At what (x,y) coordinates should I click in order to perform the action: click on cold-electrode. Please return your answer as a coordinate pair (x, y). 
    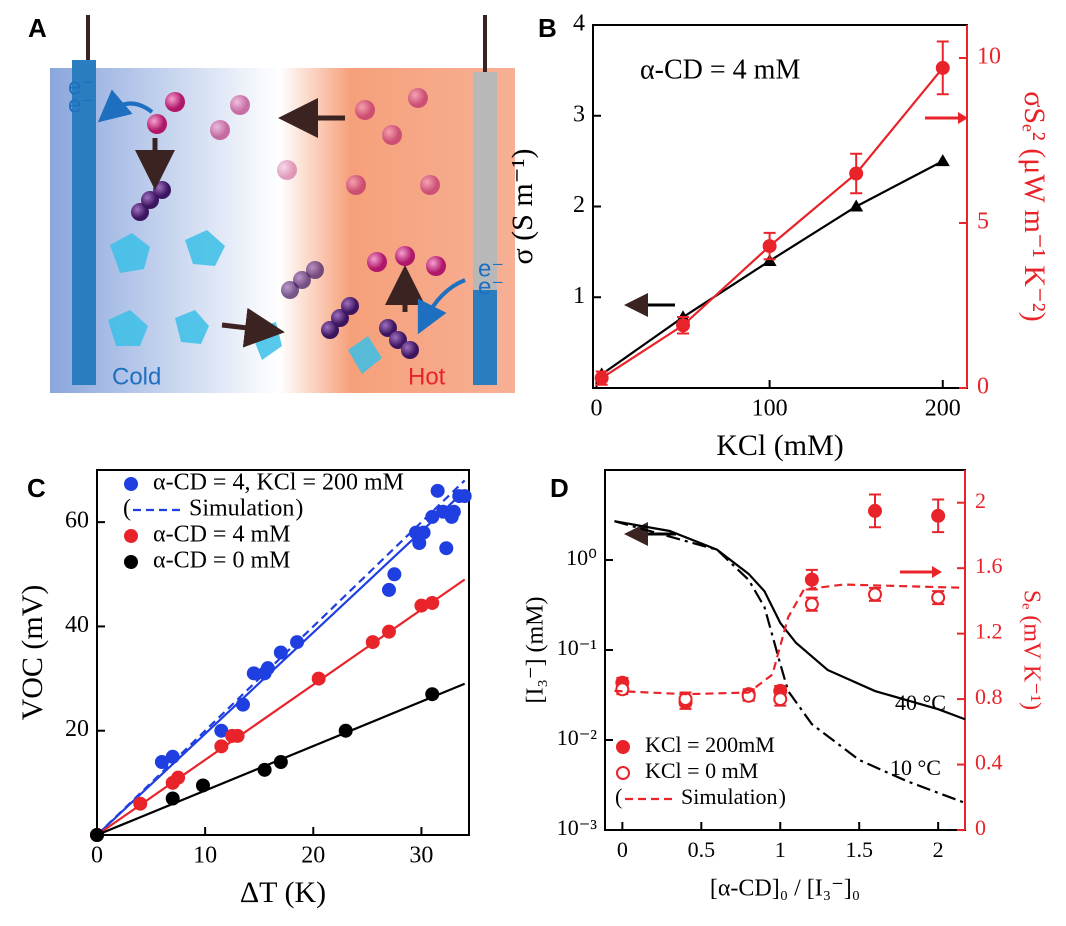
    Looking at the image, I should click on (84, 222).